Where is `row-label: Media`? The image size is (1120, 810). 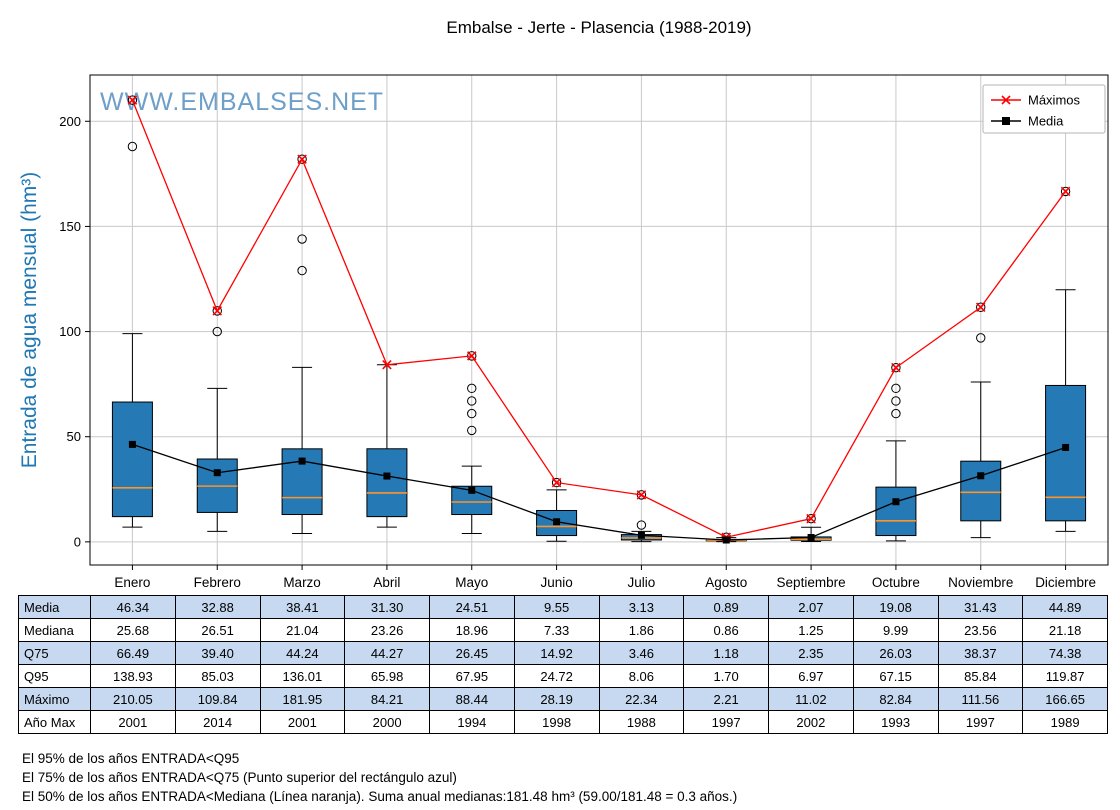 row-label: Media is located at coordinates (54, 607).